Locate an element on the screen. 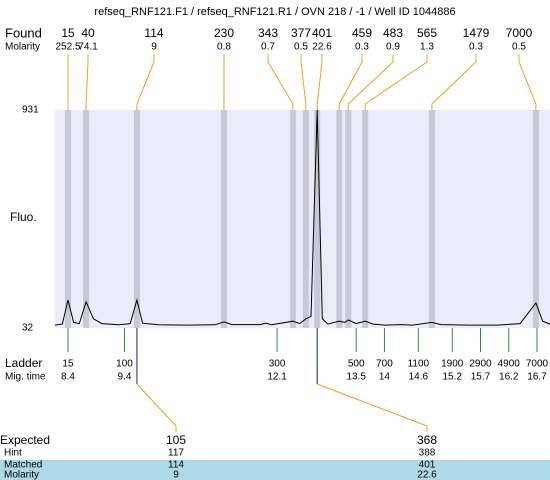  peak-size: 230 is located at coordinates (224, 33).